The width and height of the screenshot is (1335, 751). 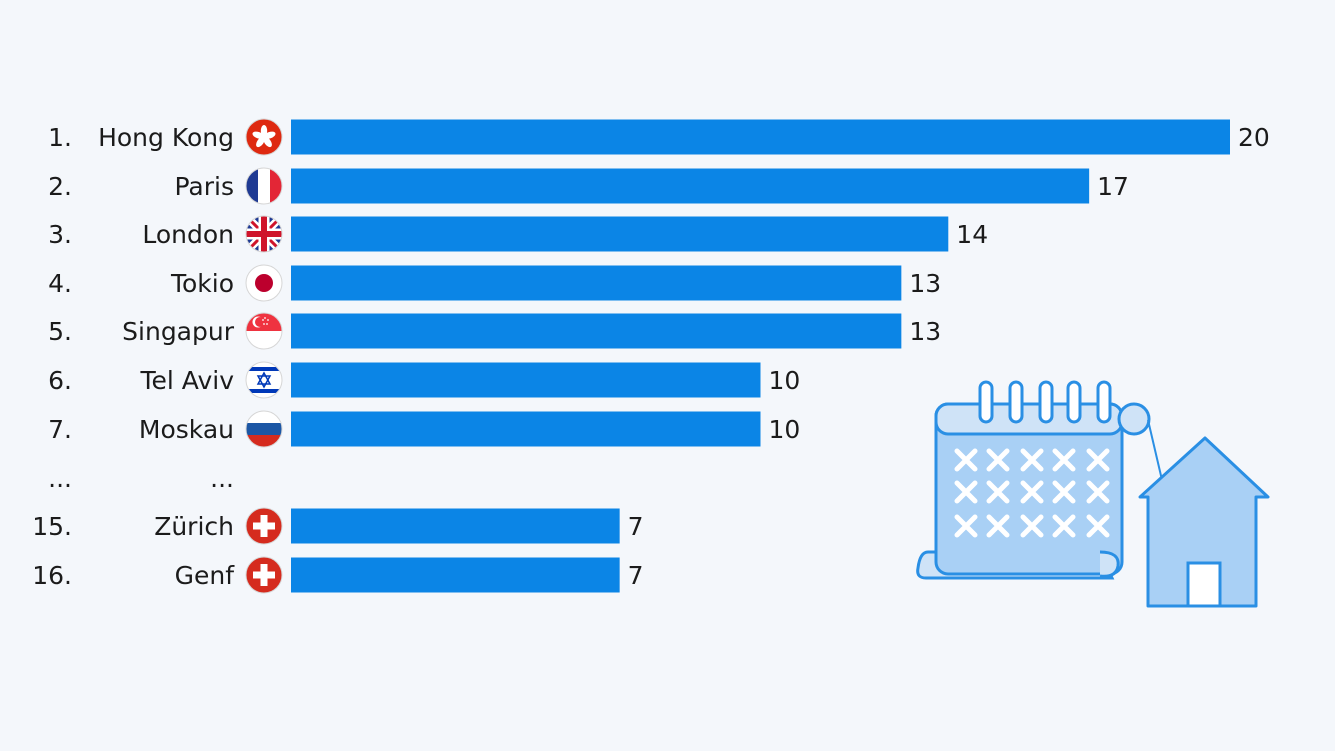 What do you see at coordinates (178, 331) in the screenshot?
I see `city-label: Singapur` at bounding box center [178, 331].